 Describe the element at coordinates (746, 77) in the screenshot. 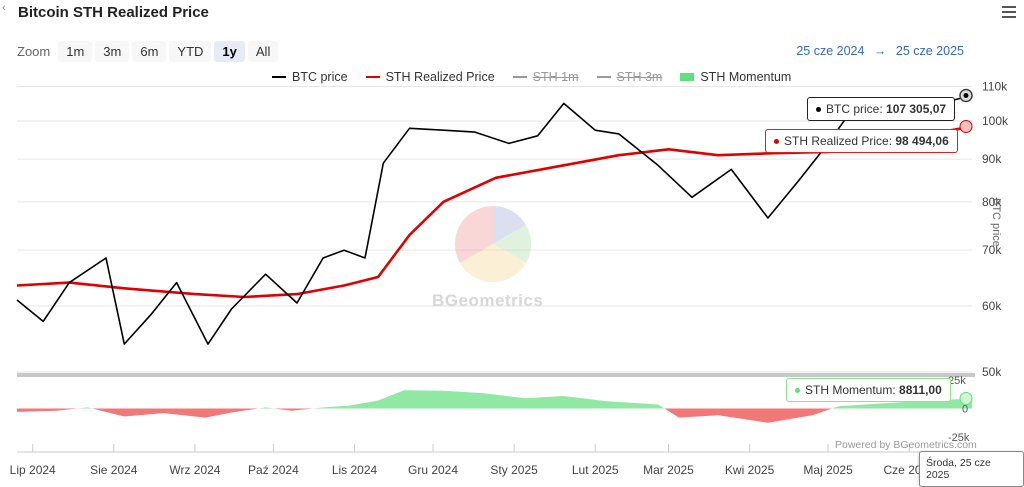

I see `legend-label: STH Momentum` at that location.